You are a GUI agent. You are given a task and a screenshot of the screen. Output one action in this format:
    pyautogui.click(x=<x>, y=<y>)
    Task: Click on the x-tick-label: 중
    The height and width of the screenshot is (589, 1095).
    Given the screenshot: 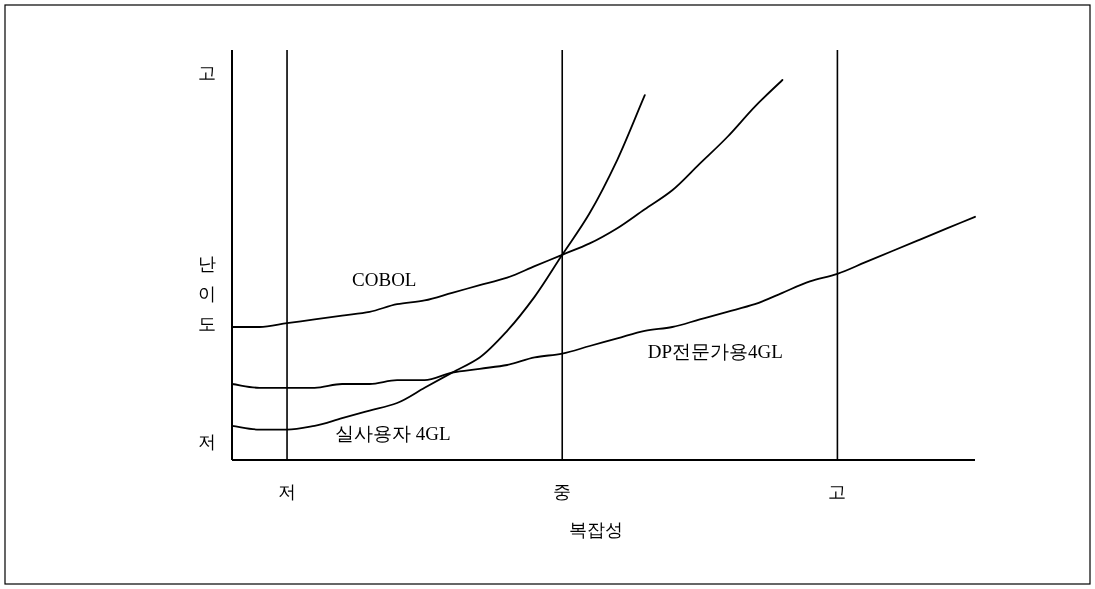 What is the action you would take?
    pyautogui.click(x=562, y=491)
    